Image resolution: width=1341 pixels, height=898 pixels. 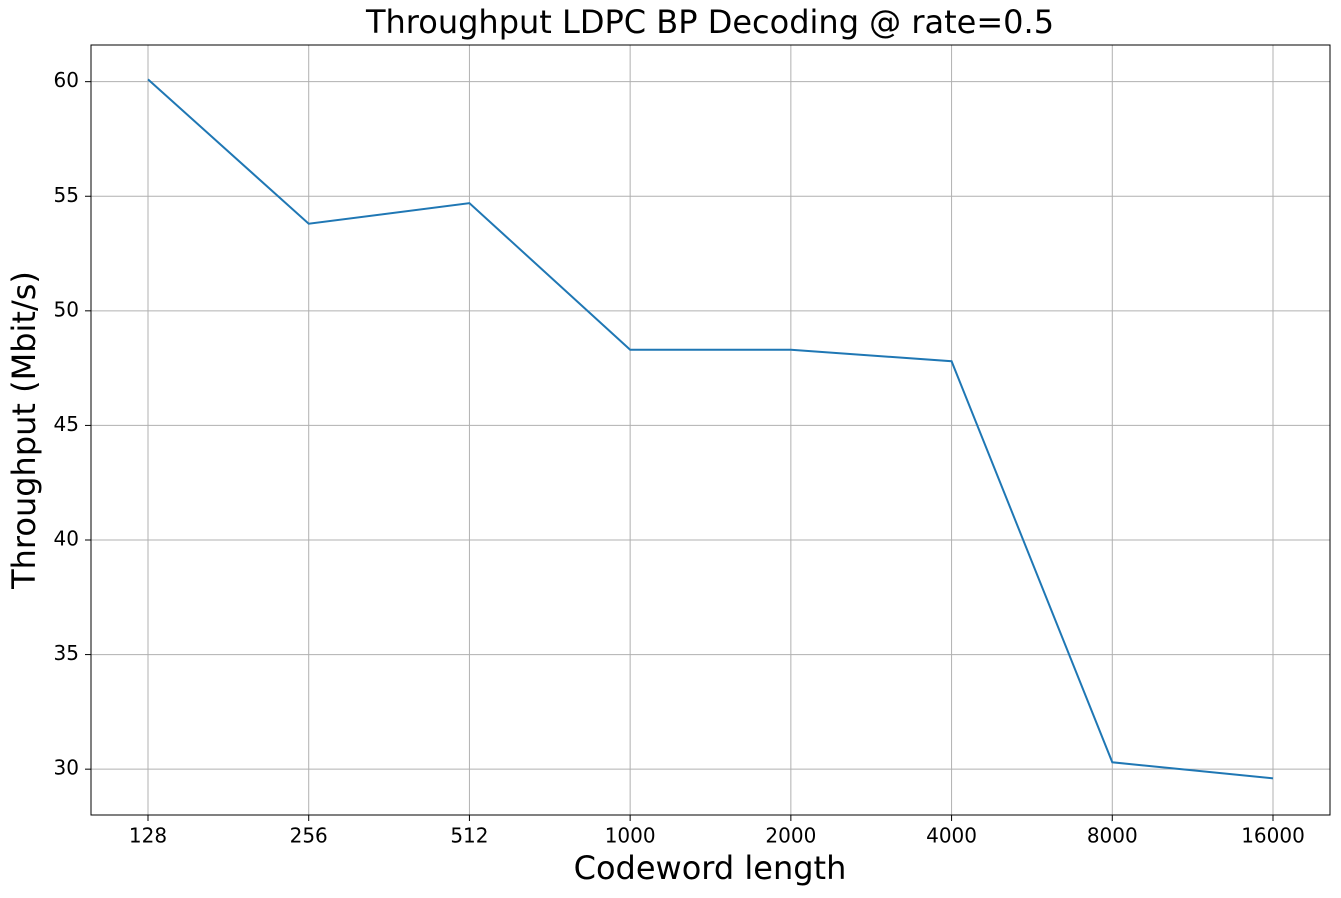 What do you see at coordinates (66, 539) in the screenshot?
I see `y-tick-label: 40` at bounding box center [66, 539].